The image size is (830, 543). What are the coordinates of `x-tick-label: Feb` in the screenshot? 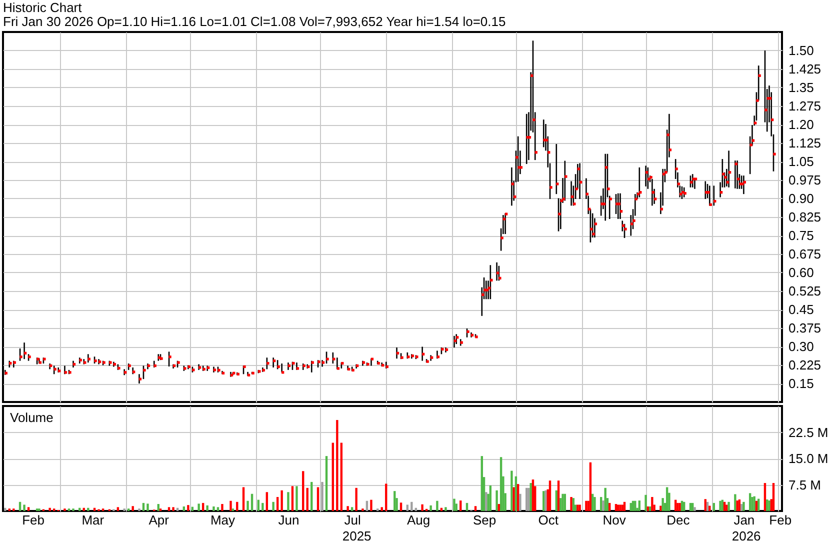 It's located at (780, 520).